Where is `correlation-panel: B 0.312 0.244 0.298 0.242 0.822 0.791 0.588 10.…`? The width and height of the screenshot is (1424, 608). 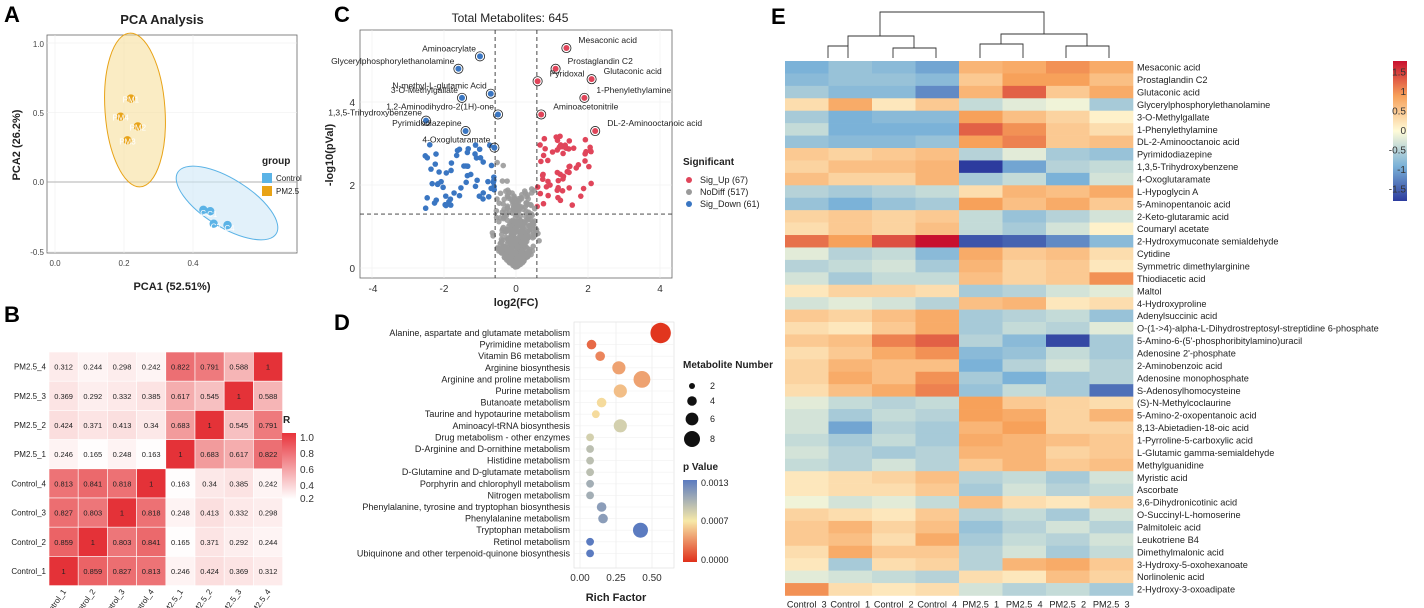 correlation-panel: B 0.312 0.244 0.298 0.242 0.822 0.791 0.588 10.… is located at coordinates (159, 455).